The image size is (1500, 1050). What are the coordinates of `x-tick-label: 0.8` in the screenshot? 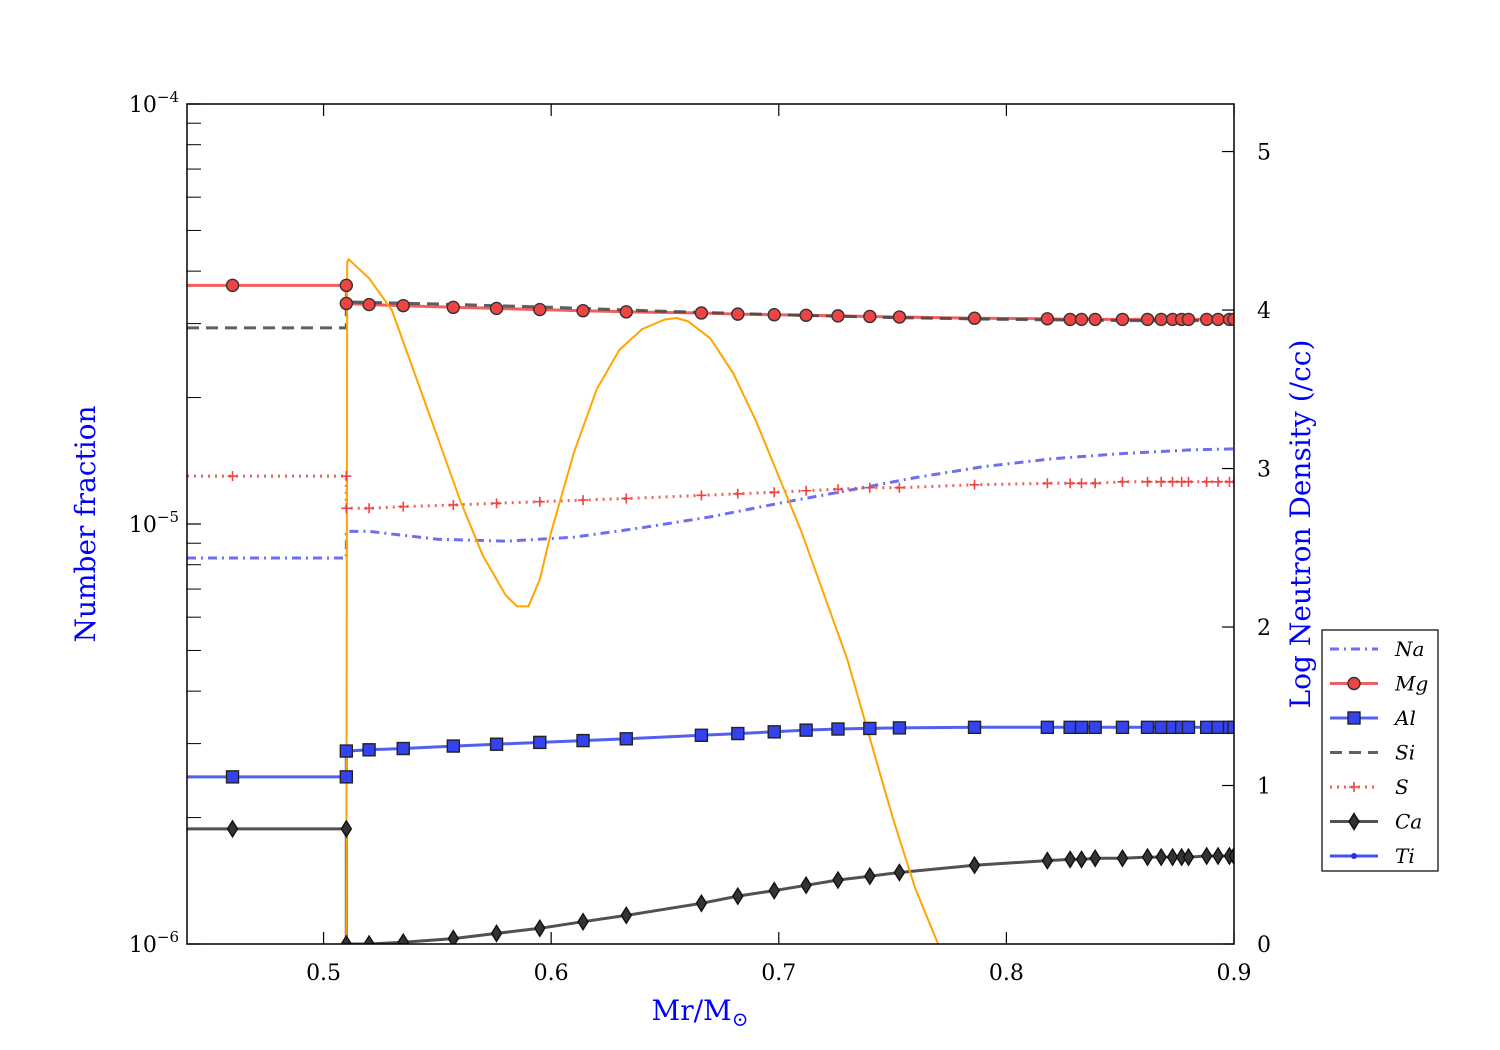 It's located at (1006, 973).